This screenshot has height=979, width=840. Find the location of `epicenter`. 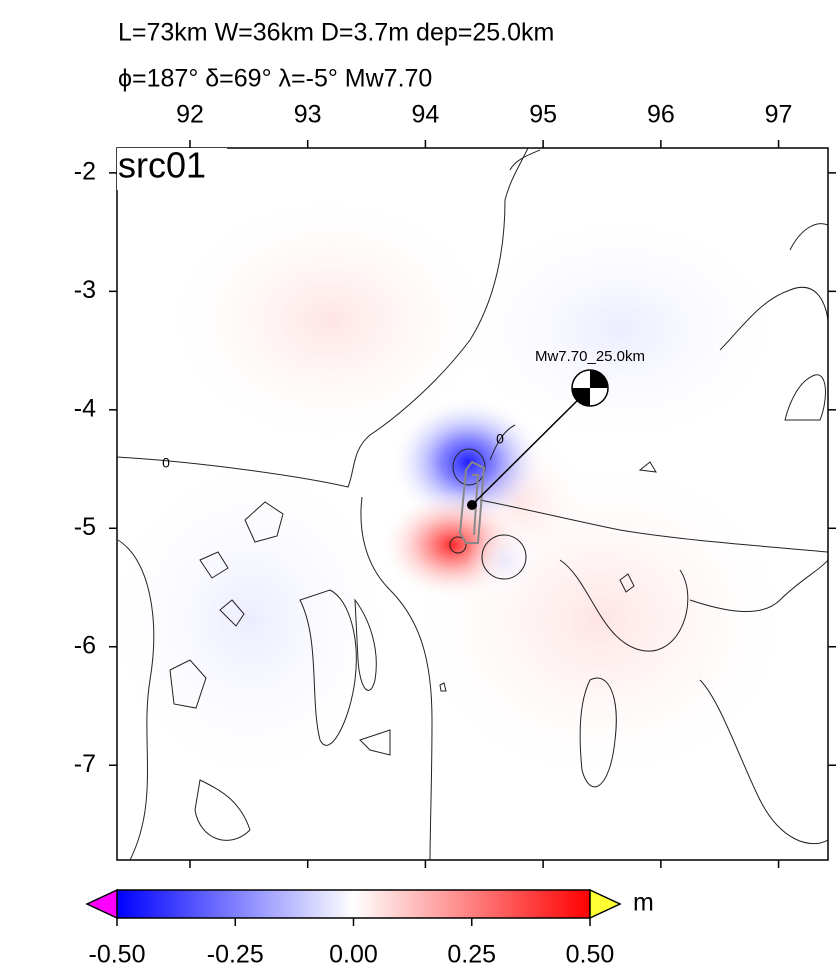

epicenter is located at coordinates (472, 505).